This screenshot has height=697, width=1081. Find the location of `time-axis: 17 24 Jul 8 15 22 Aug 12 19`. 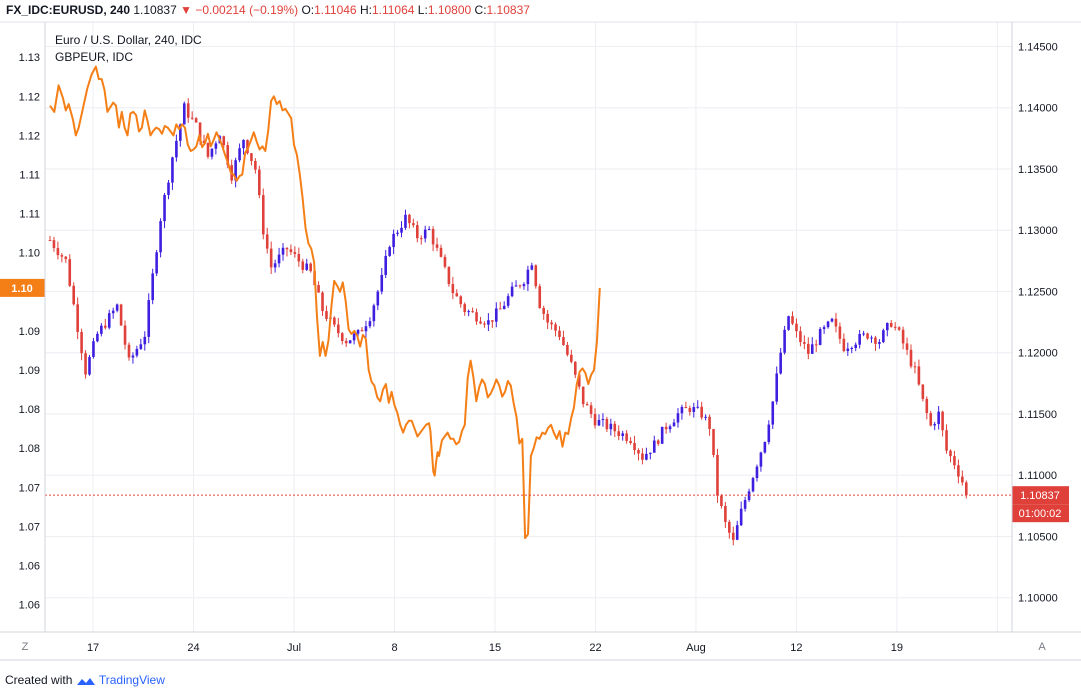

time-axis: 17 24 Jul 8 15 22 Aug 12 19 is located at coordinates (495, 648).